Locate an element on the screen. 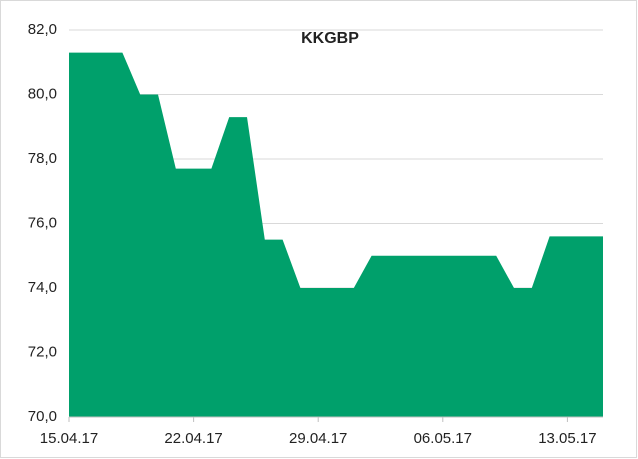 This screenshot has height=459, width=638. y-tick-label: 80,0 is located at coordinates (42, 93).